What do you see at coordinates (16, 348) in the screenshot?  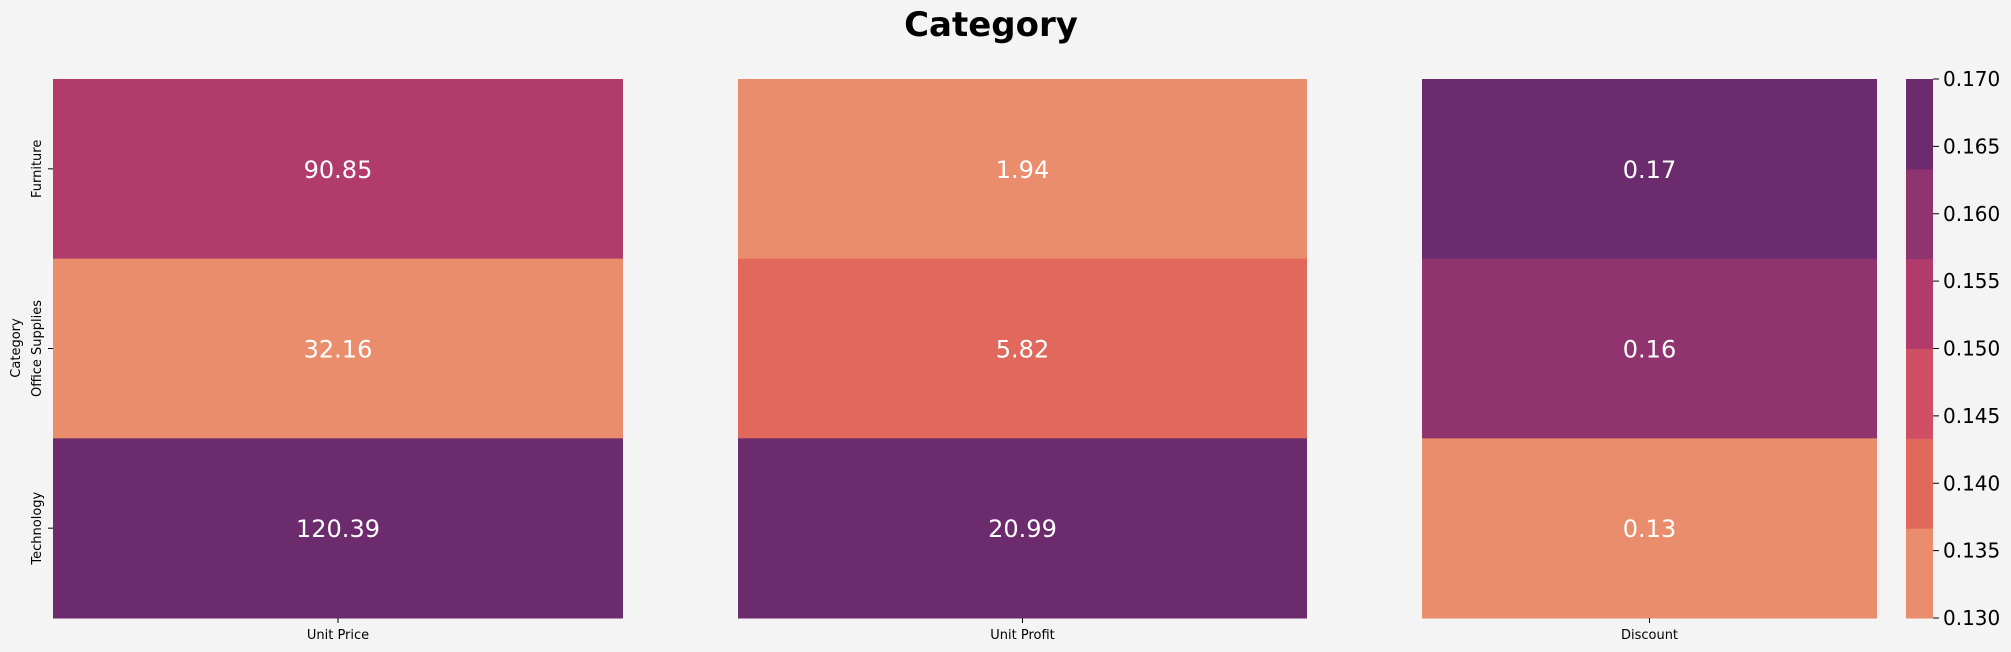 I see `y-axis-label: Category` at bounding box center [16, 348].